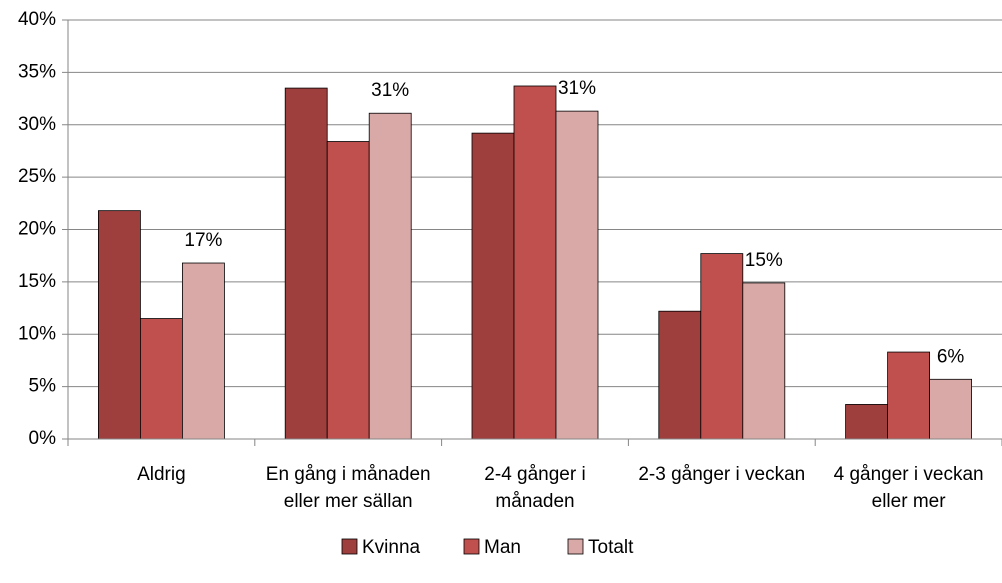  Describe the element at coordinates (722, 474) in the screenshot. I see `x-tick-label: 2-3 gånger i veckan` at that location.